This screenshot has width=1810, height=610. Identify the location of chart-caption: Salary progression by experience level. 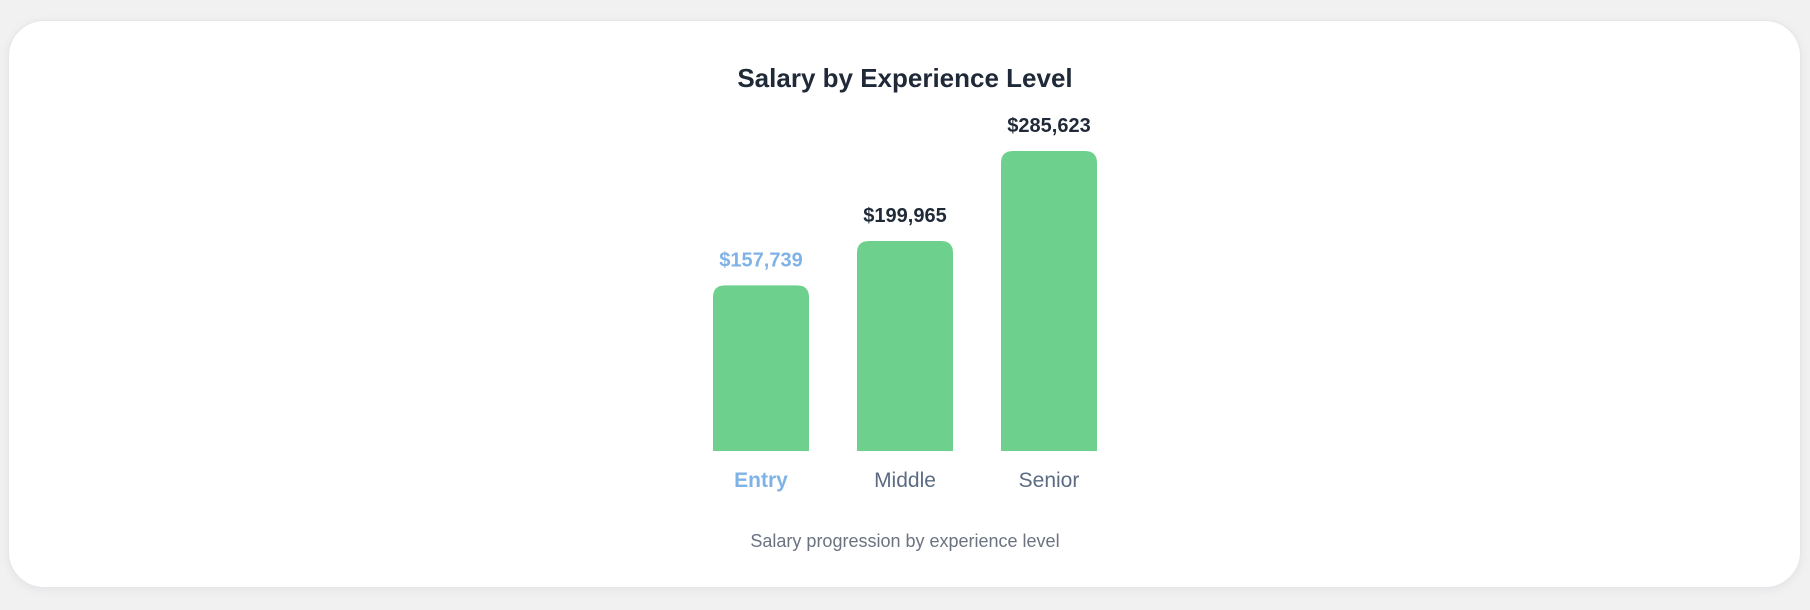
(905, 541).